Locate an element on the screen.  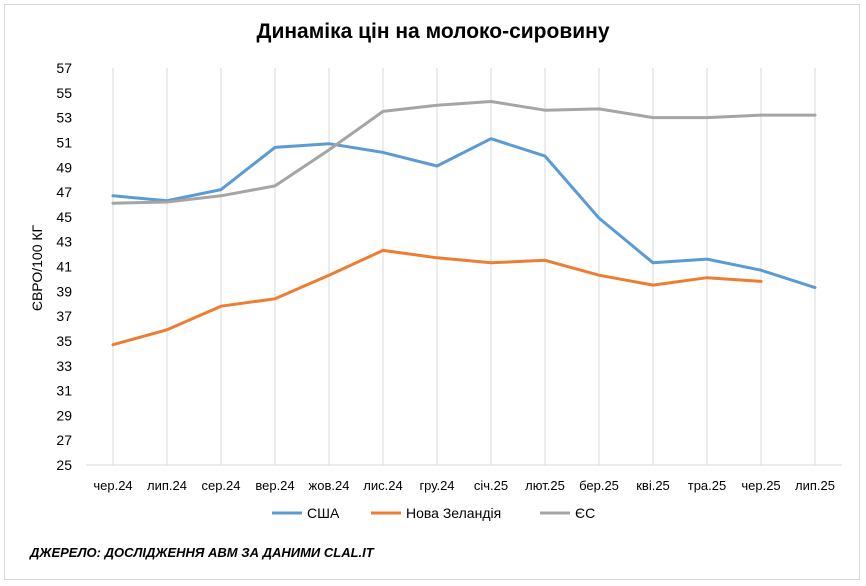
y-tick-label: 43 is located at coordinates (64, 242).